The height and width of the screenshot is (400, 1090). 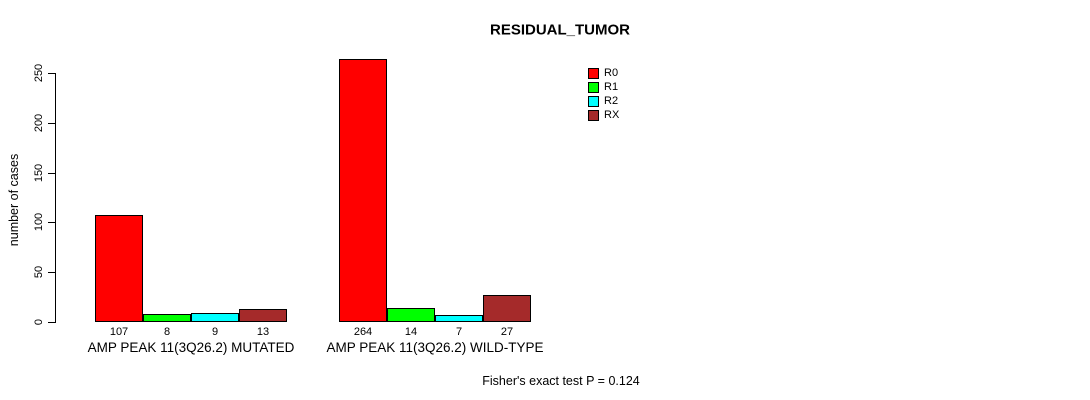 What do you see at coordinates (119, 268) in the screenshot?
I see `bar-r0-group1` at bounding box center [119, 268].